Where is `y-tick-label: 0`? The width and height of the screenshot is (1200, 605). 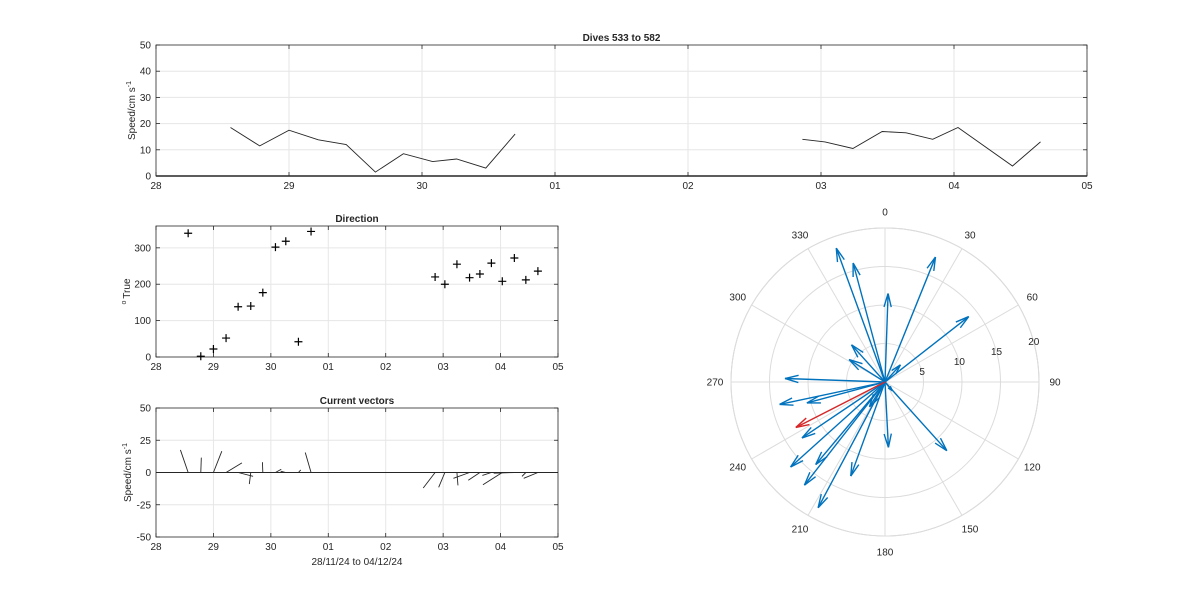
y-tick-label: 0 is located at coordinates (148, 358).